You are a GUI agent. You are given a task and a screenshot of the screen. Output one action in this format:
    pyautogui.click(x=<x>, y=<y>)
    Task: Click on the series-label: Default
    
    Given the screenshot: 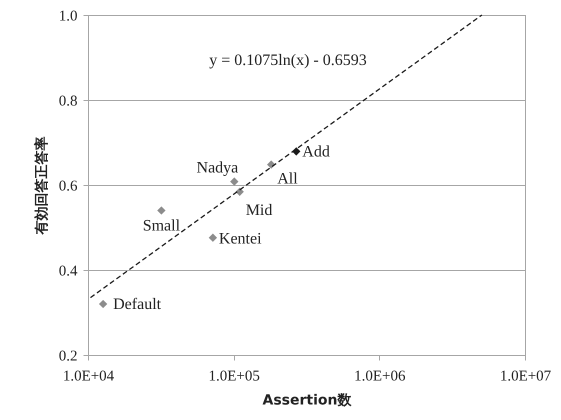 What is the action you would take?
    pyautogui.click(x=137, y=304)
    